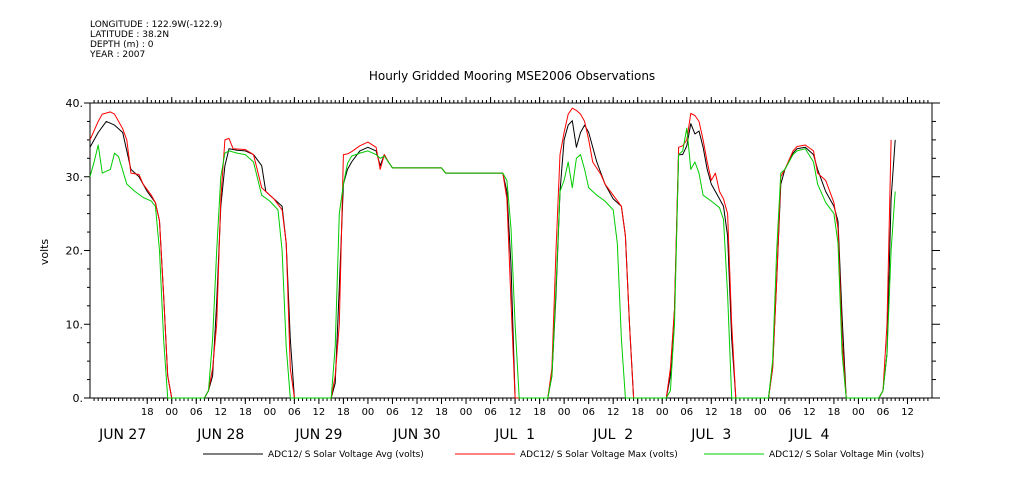 This screenshot has height=504, width=1009. I want to click on x-day-label: JUN 27, so click(122, 435).